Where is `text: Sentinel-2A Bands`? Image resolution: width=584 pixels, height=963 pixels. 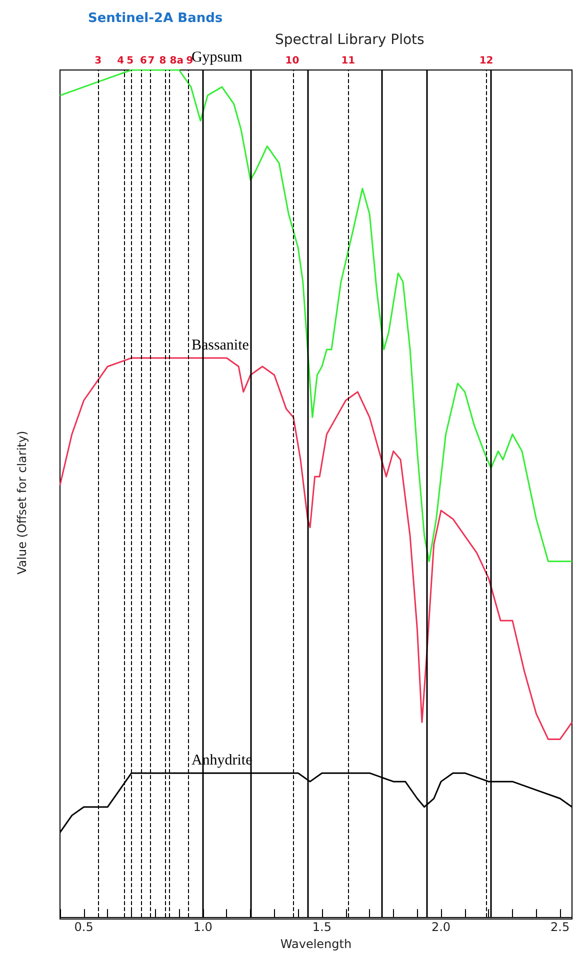
text: Sentinel-2A Bands is located at coordinates (155, 18).